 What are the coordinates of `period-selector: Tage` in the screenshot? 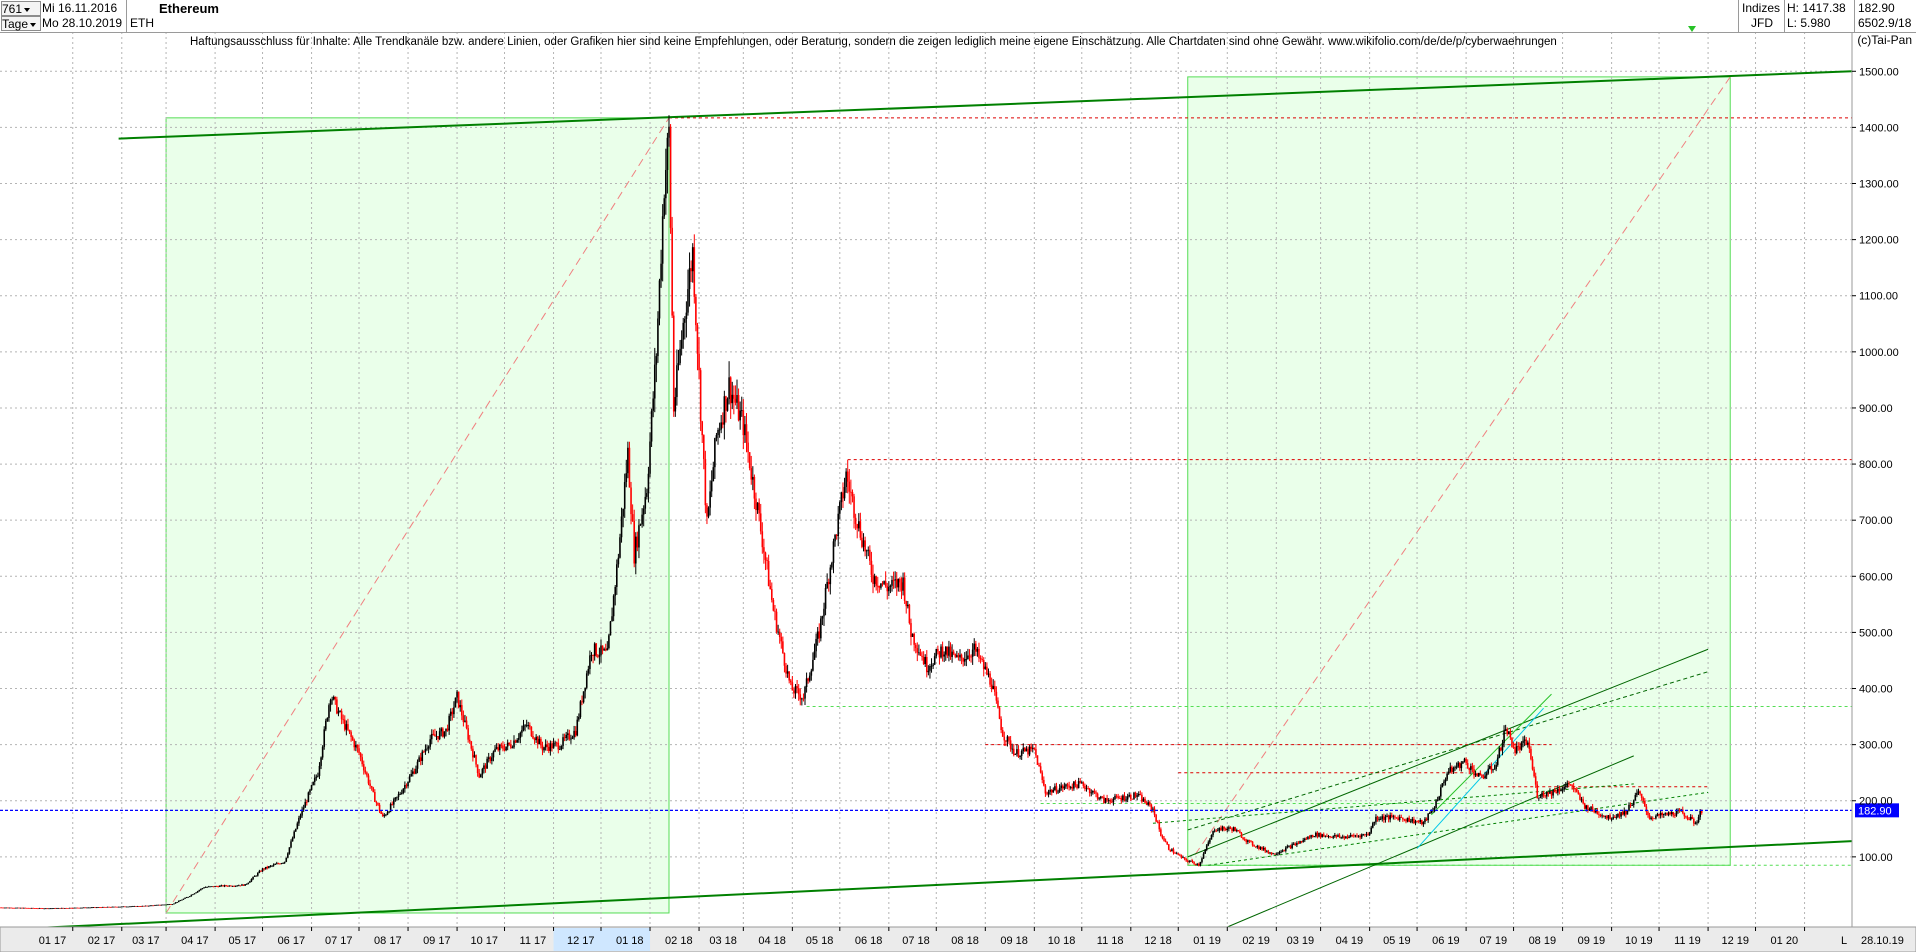 It's located at (21, 23).